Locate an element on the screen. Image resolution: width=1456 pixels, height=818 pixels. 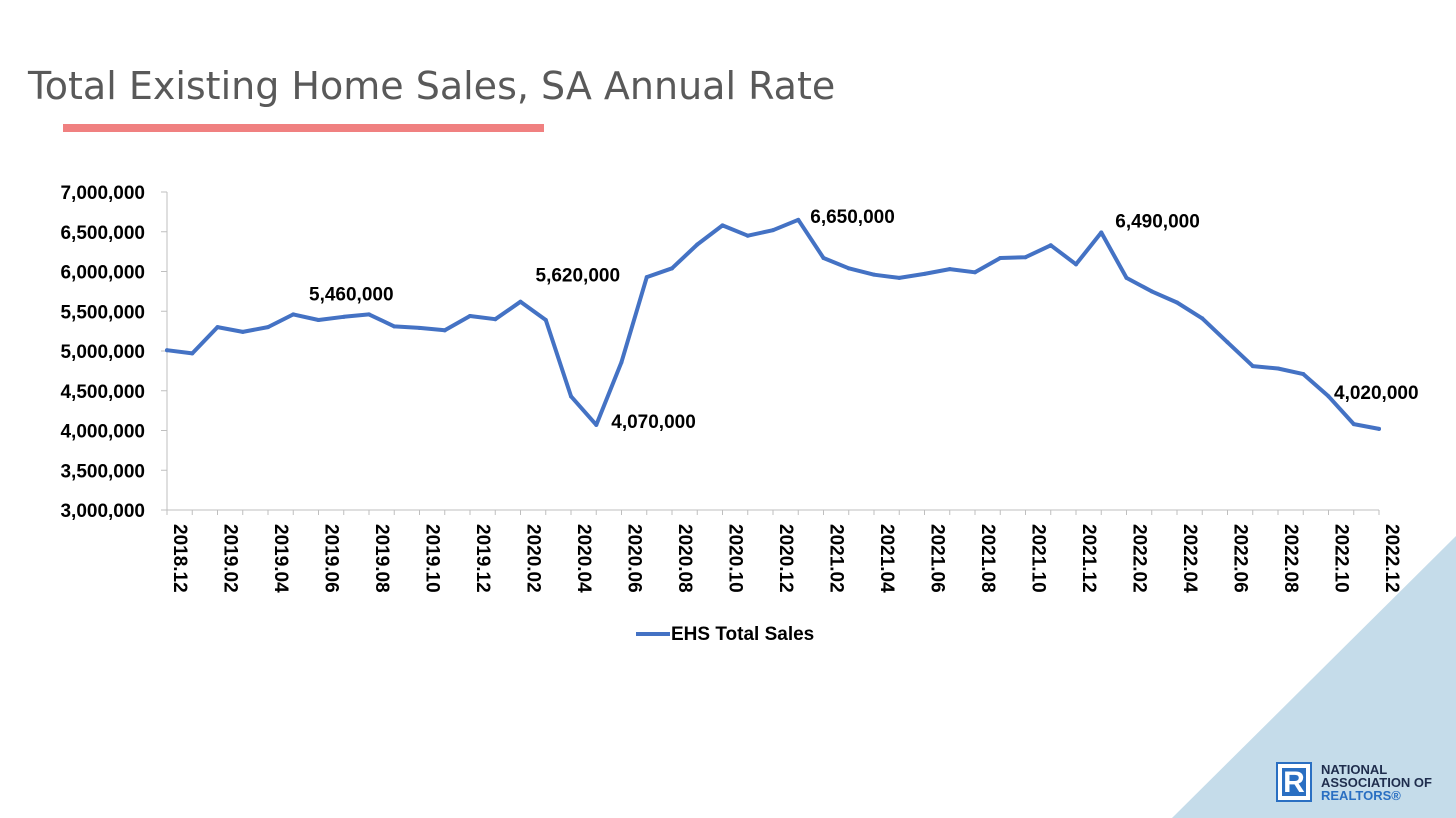
x-tick-label: 2020.08 is located at coordinates (684, 558).